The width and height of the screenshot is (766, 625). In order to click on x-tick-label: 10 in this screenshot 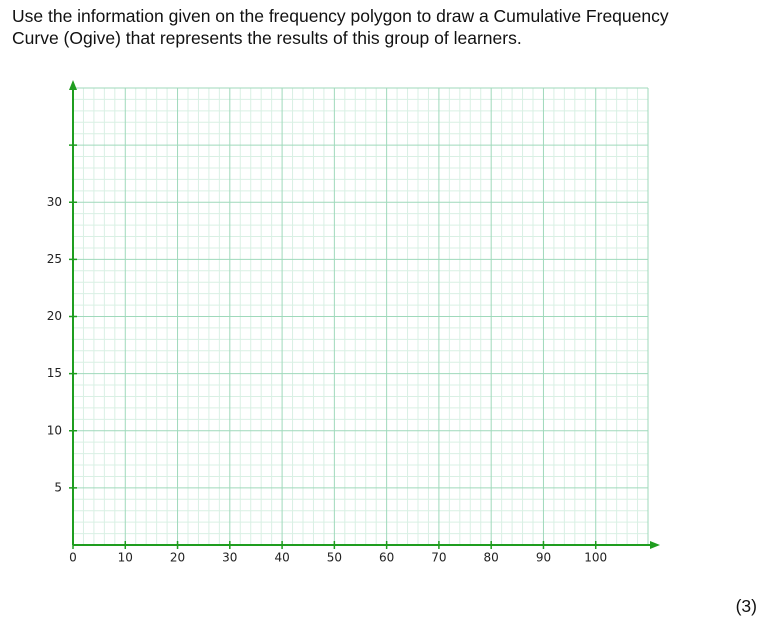, I will do `click(125, 558)`.